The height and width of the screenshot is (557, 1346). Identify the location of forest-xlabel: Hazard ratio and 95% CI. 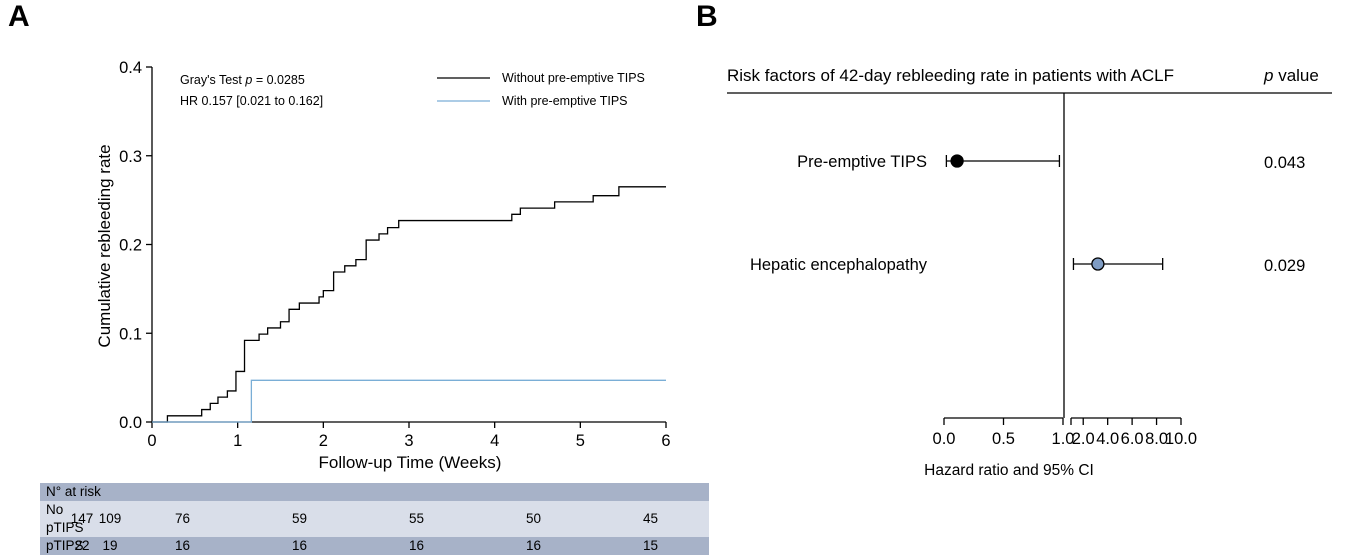
(1009, 470).